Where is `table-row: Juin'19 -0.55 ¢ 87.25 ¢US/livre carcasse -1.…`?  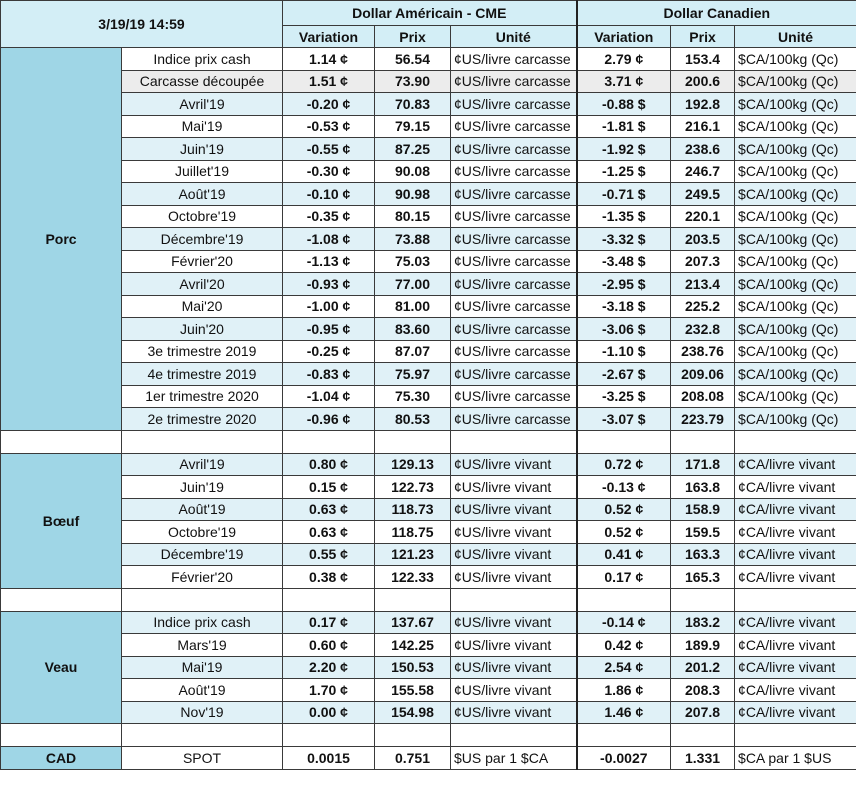
table-row: Juin'19 -0.55 ¢ 87.25 ¢US/livre carcasse -1.… is located at coordinates (428, 149).